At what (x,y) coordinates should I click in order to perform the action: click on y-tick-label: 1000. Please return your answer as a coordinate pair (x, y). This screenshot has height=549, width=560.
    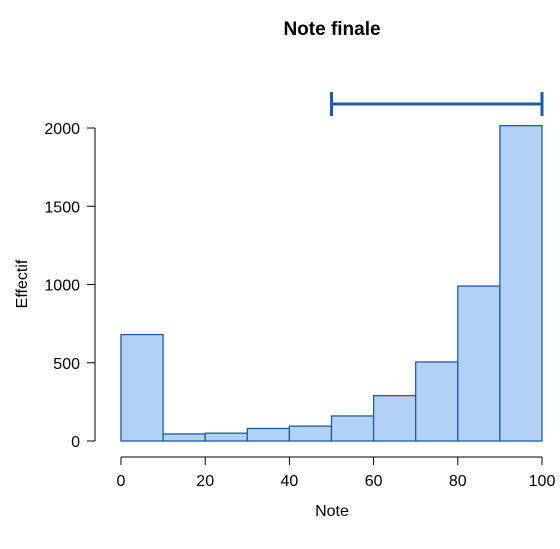
    Looking at the image, I should click on (62, 286).